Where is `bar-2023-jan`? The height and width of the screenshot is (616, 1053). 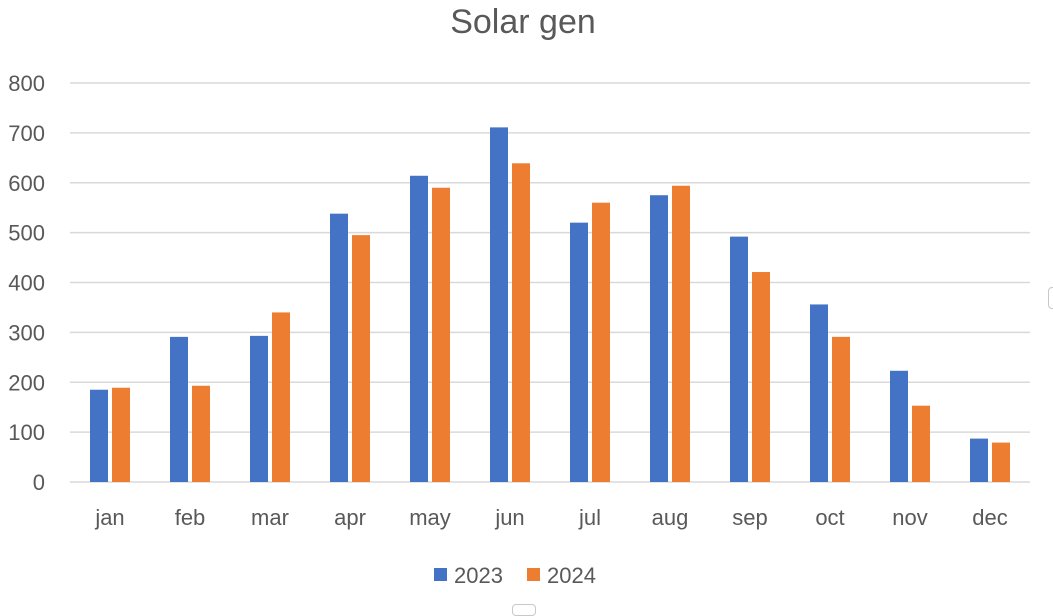
bar-2023-jan is located at coordinates (99, 435).